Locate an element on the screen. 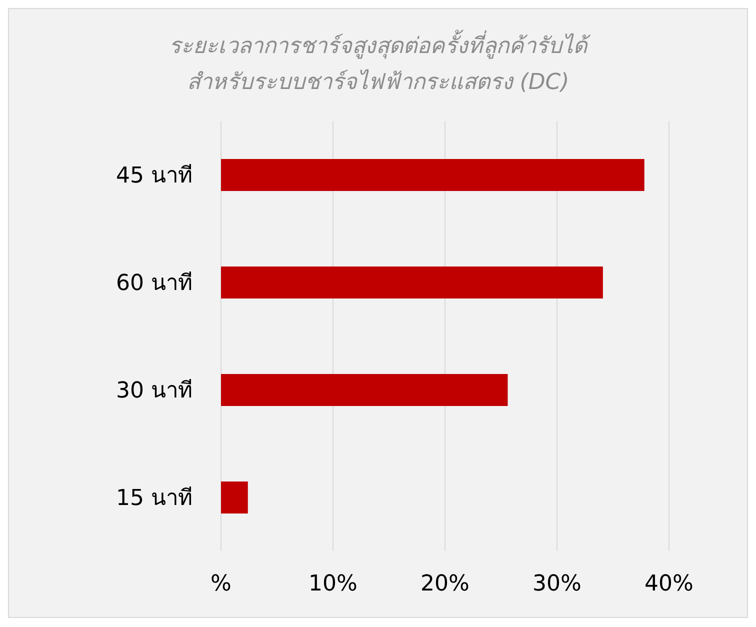 This screenshot has height=627, width=756. x-tick-label: % is located at coordinates (221, 584).